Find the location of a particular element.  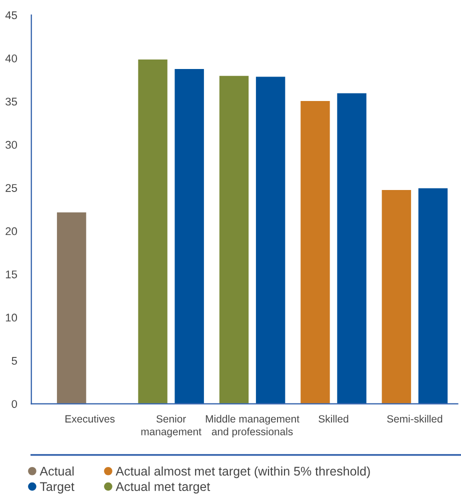

x-tick-label: Senior management is located at coordinates (171, 426).